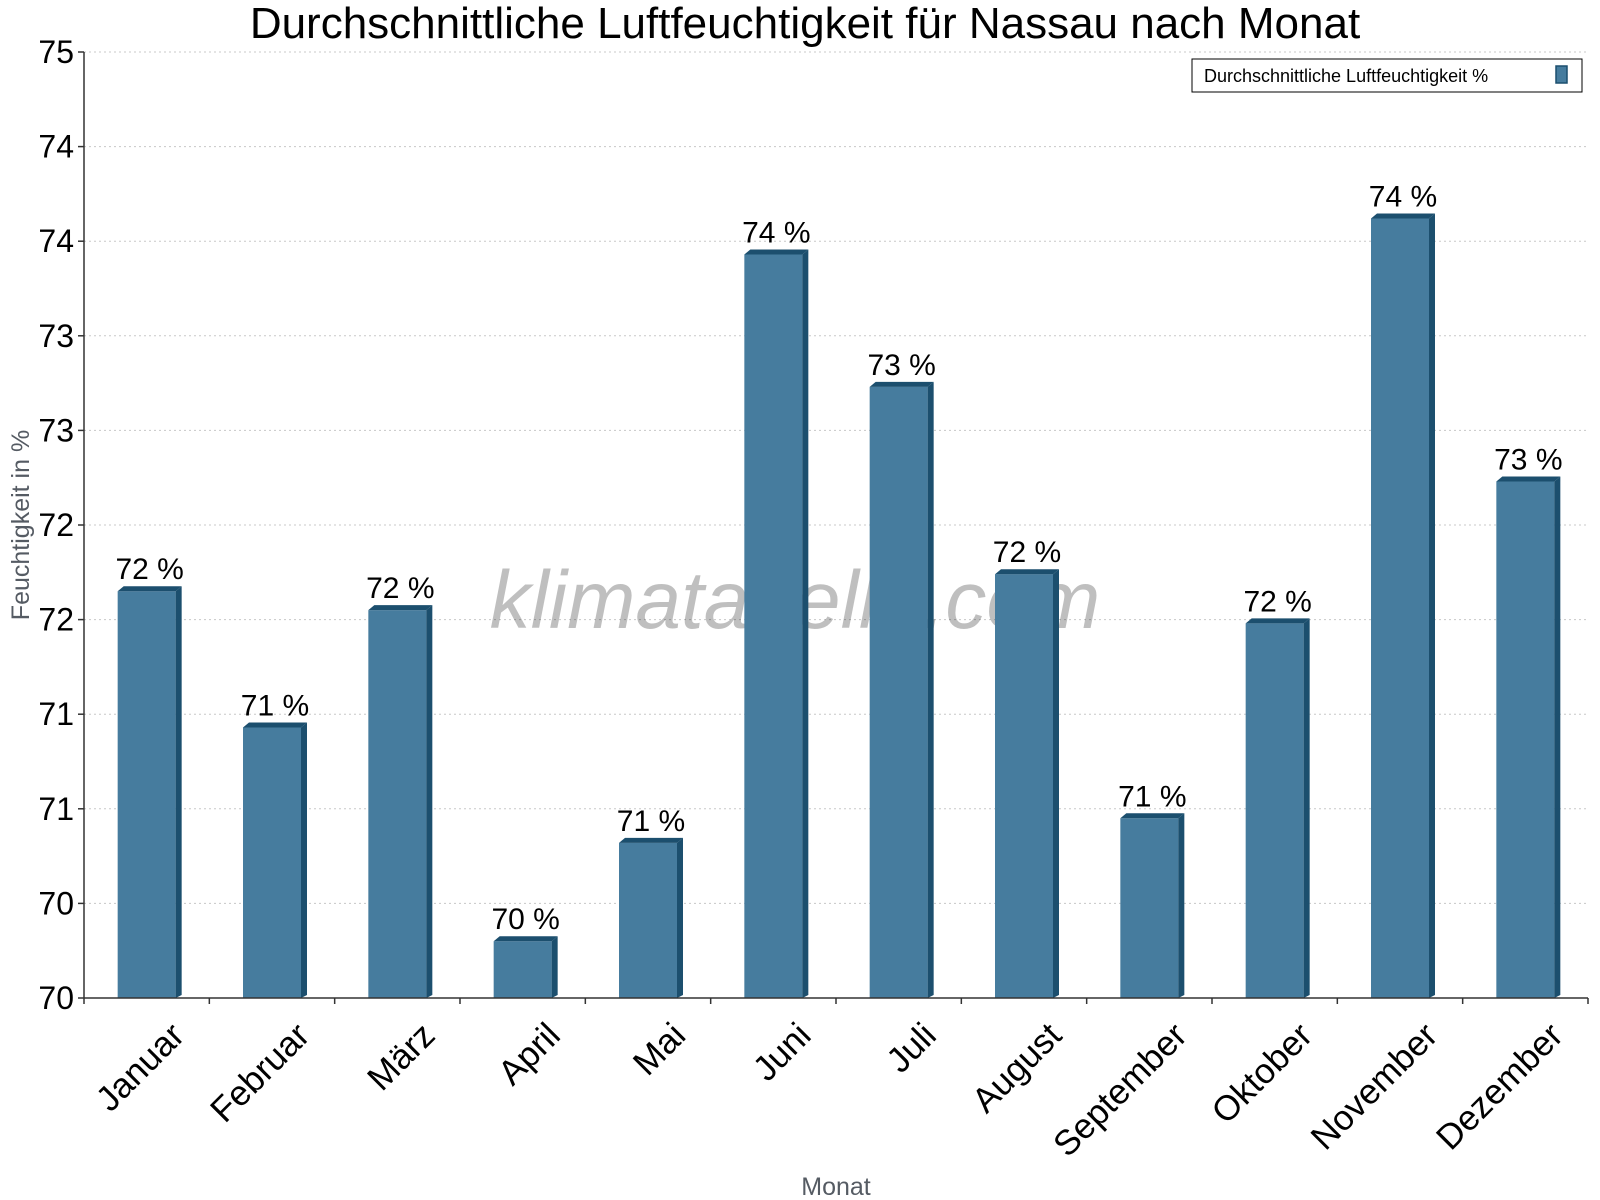  What do you see at coordinates (1017, 1067) in the screenshot?
I see `x-tick-label: August` at bounding box center [1017, 1067].